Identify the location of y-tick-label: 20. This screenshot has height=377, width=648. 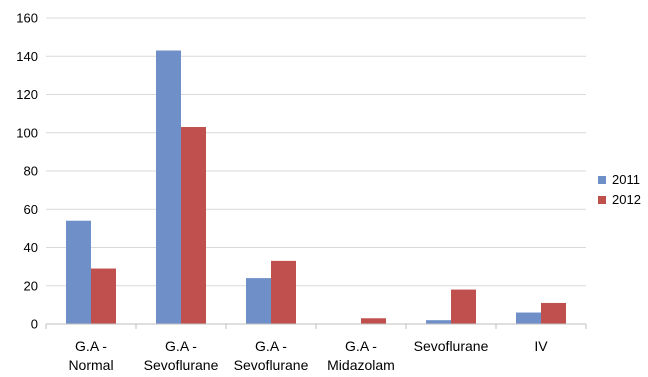
(31, 285).